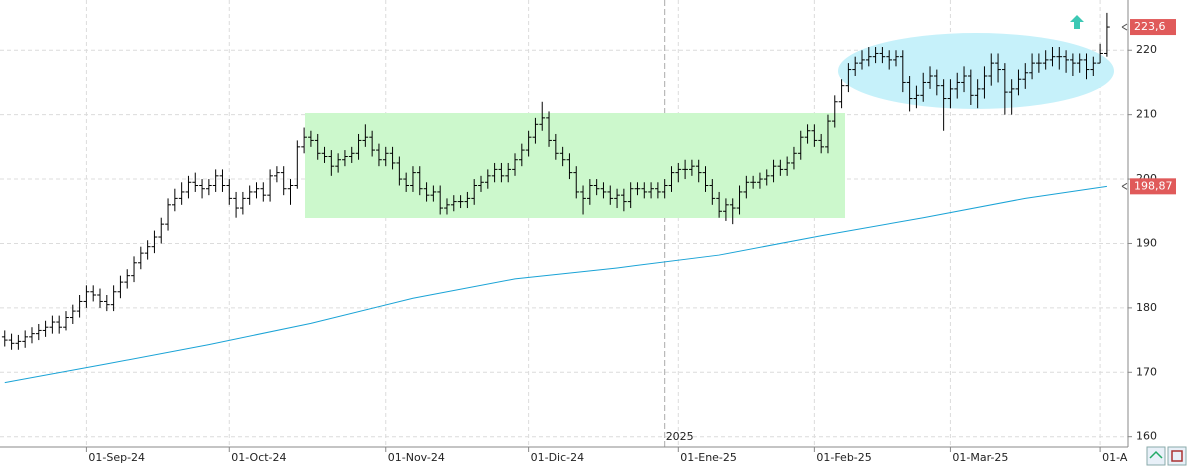 This screenshot has height=467, width=1191. What do you see at coordinates (1146, 371) in the screenshot?
I see `y-tick-label: 170` at bounding box center [1146, 371].